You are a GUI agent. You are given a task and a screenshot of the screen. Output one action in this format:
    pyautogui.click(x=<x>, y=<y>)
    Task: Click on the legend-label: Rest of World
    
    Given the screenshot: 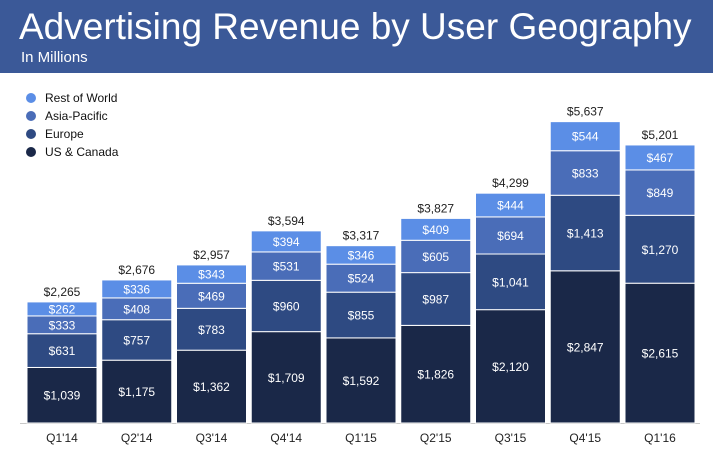 What is the action you would take?
    pyautogui.click(x=81, y=98)
    